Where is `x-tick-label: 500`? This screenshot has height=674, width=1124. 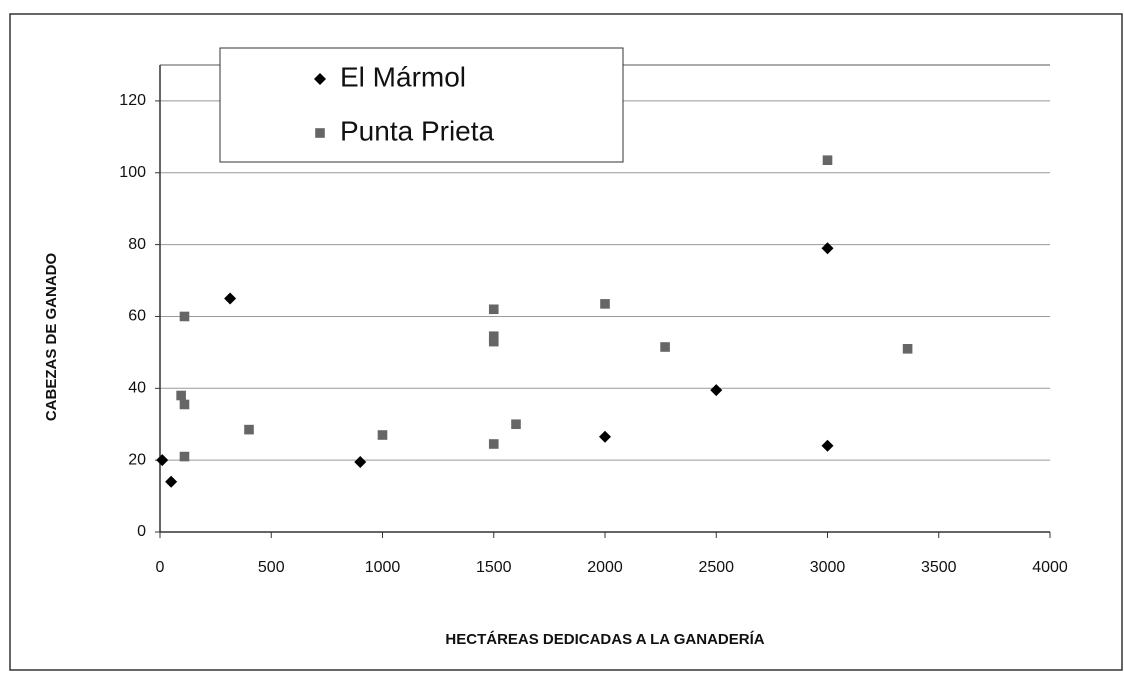
x-tick-label: 500 is located at coordinates (271, 567).